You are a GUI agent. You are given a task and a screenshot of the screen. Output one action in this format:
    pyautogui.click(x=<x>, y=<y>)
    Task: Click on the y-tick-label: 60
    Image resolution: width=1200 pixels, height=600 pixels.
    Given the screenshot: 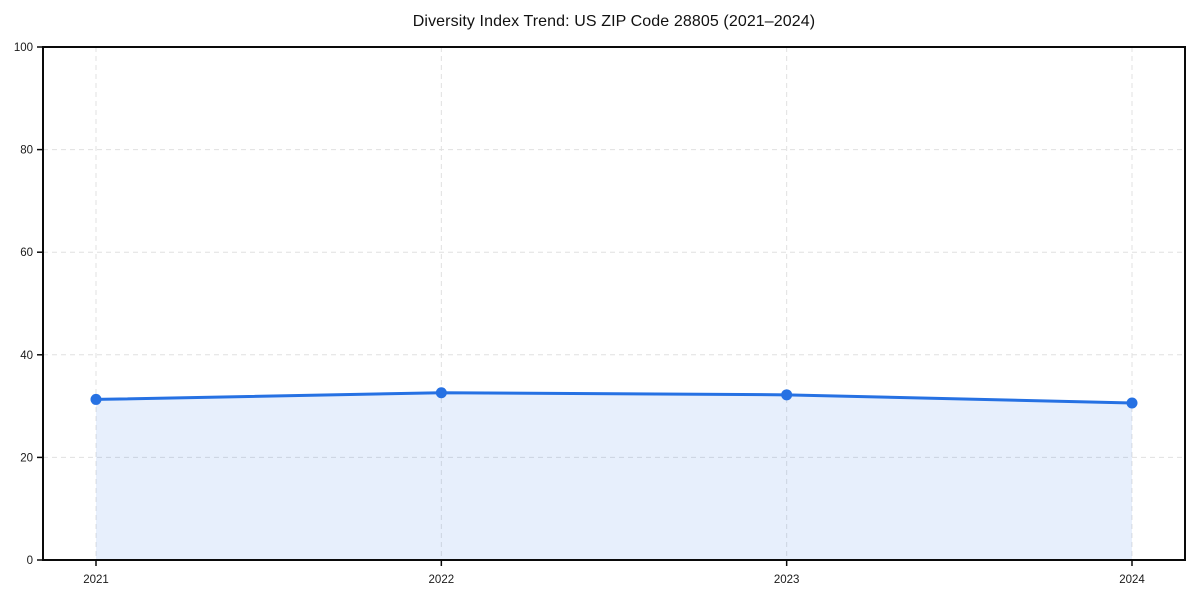 What is the action you would take?
    pyautogui.click(x=26, y=253)
    